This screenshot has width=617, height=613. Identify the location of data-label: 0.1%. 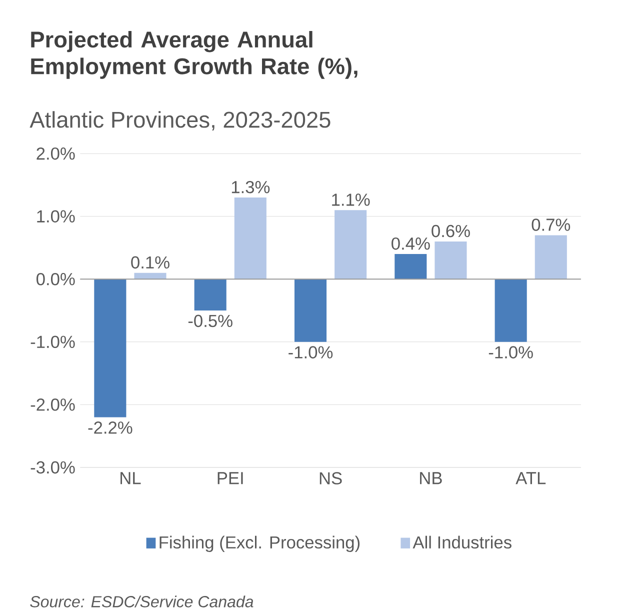
(150, 262).